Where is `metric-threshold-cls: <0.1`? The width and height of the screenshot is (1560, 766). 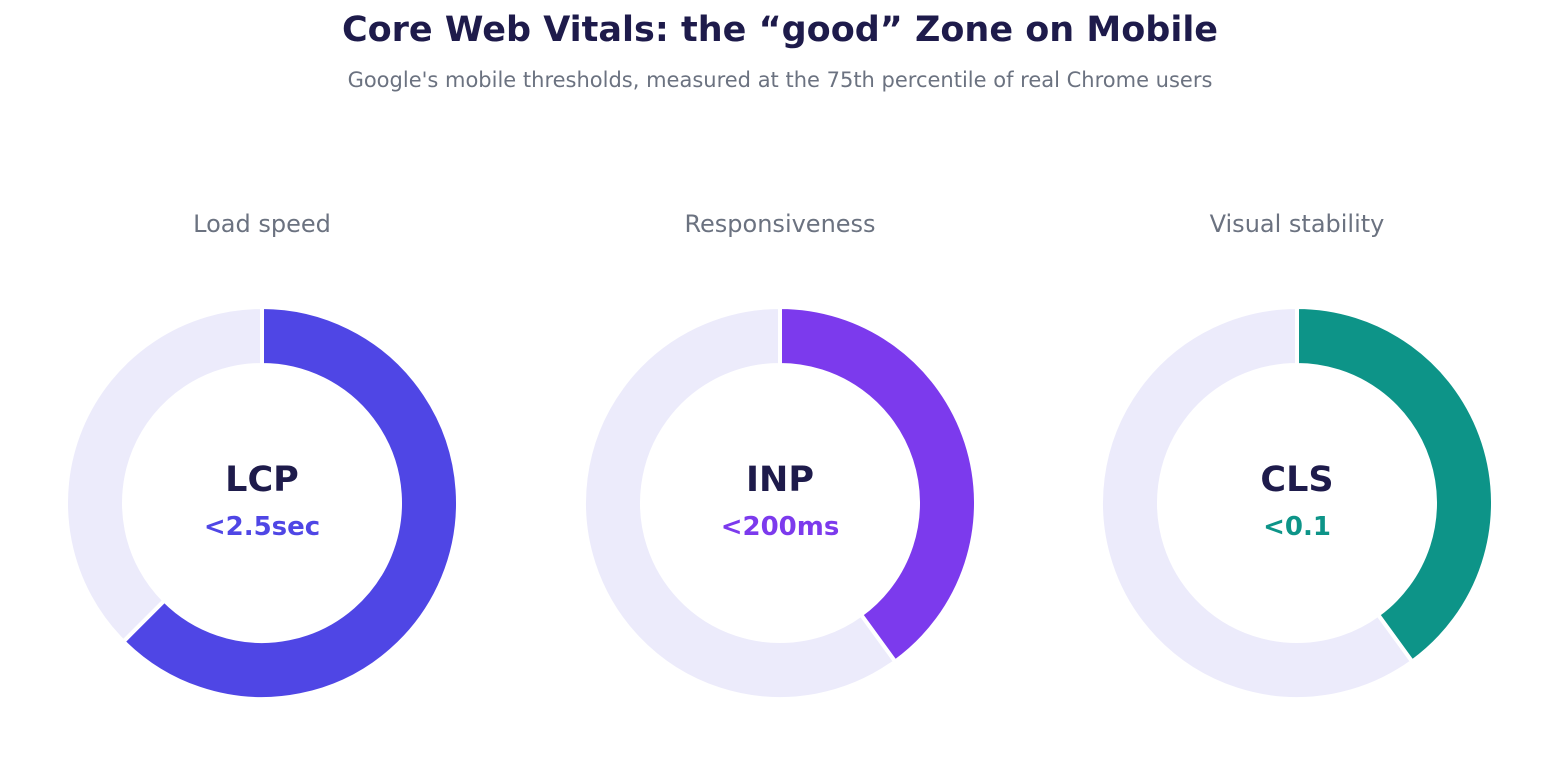
metric-threshold-cls: <0.1 is located at coordinates (1297, 527).